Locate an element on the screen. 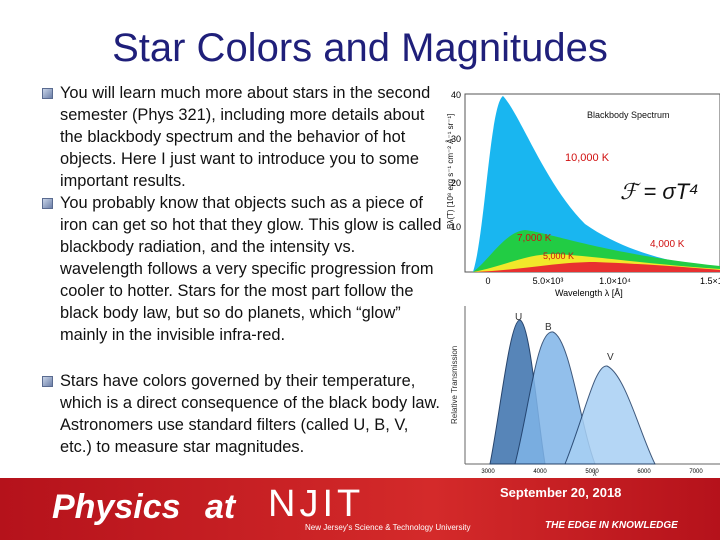 The image size is (720, 540). x-tick-label: 6000 is located at coordinates (644, 471).